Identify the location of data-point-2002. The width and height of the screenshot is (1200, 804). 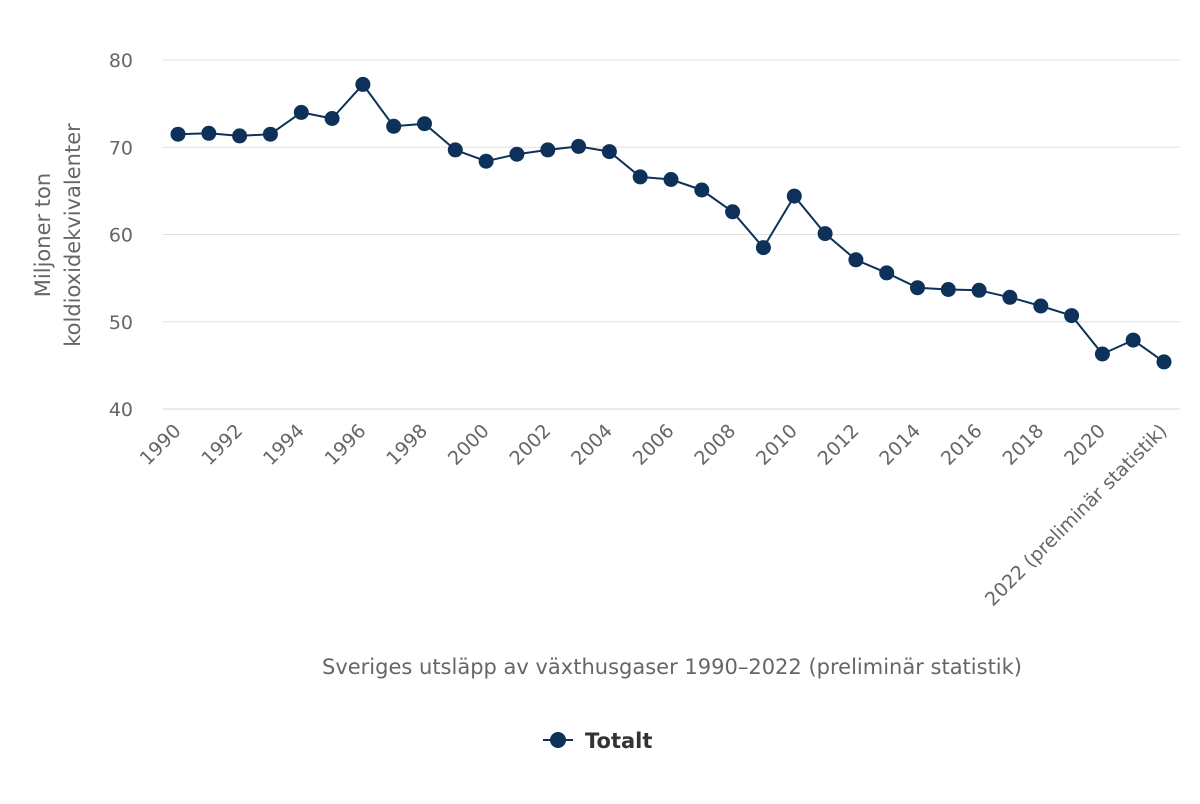
(548, 150).